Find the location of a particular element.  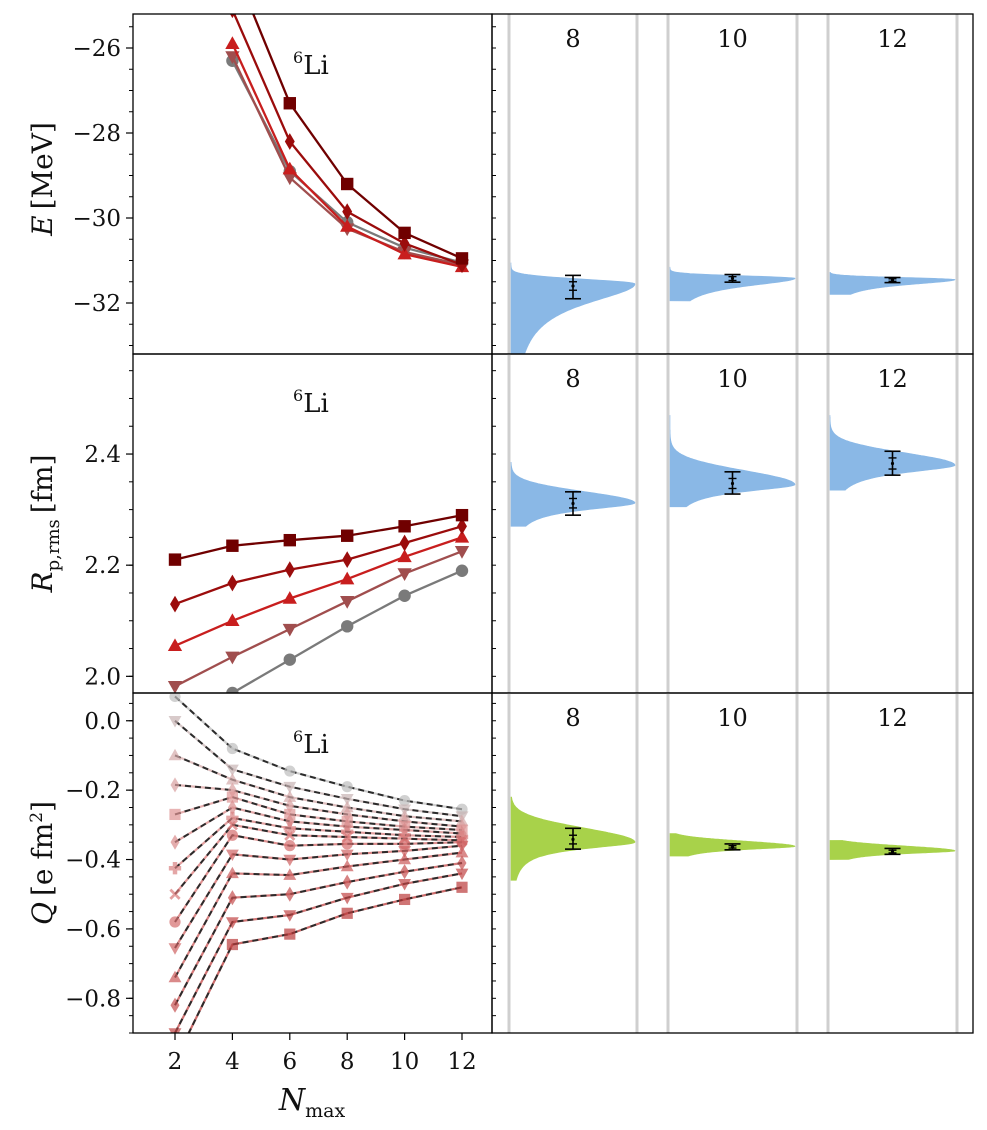

column-label: 8 is located at coordinates (572, 718).